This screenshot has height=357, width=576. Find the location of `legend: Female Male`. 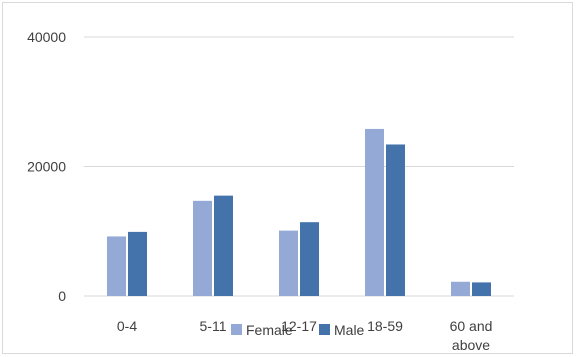

legend: Female Male is located at coordinates (298, 330).